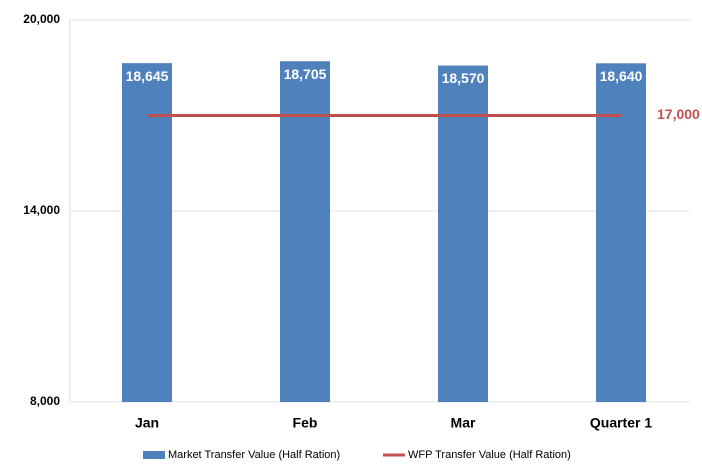  What do you see at coordinates (254, 455) in the screenshot?
I see `legend-label: Market Transfer Value (Half Ration)` at bounding box center [254, 455].